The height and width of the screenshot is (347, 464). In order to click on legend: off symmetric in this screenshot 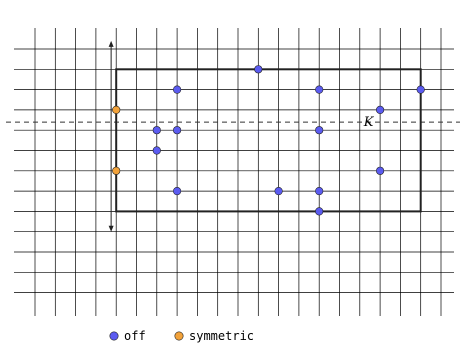, I will do `click(181, 336)`.